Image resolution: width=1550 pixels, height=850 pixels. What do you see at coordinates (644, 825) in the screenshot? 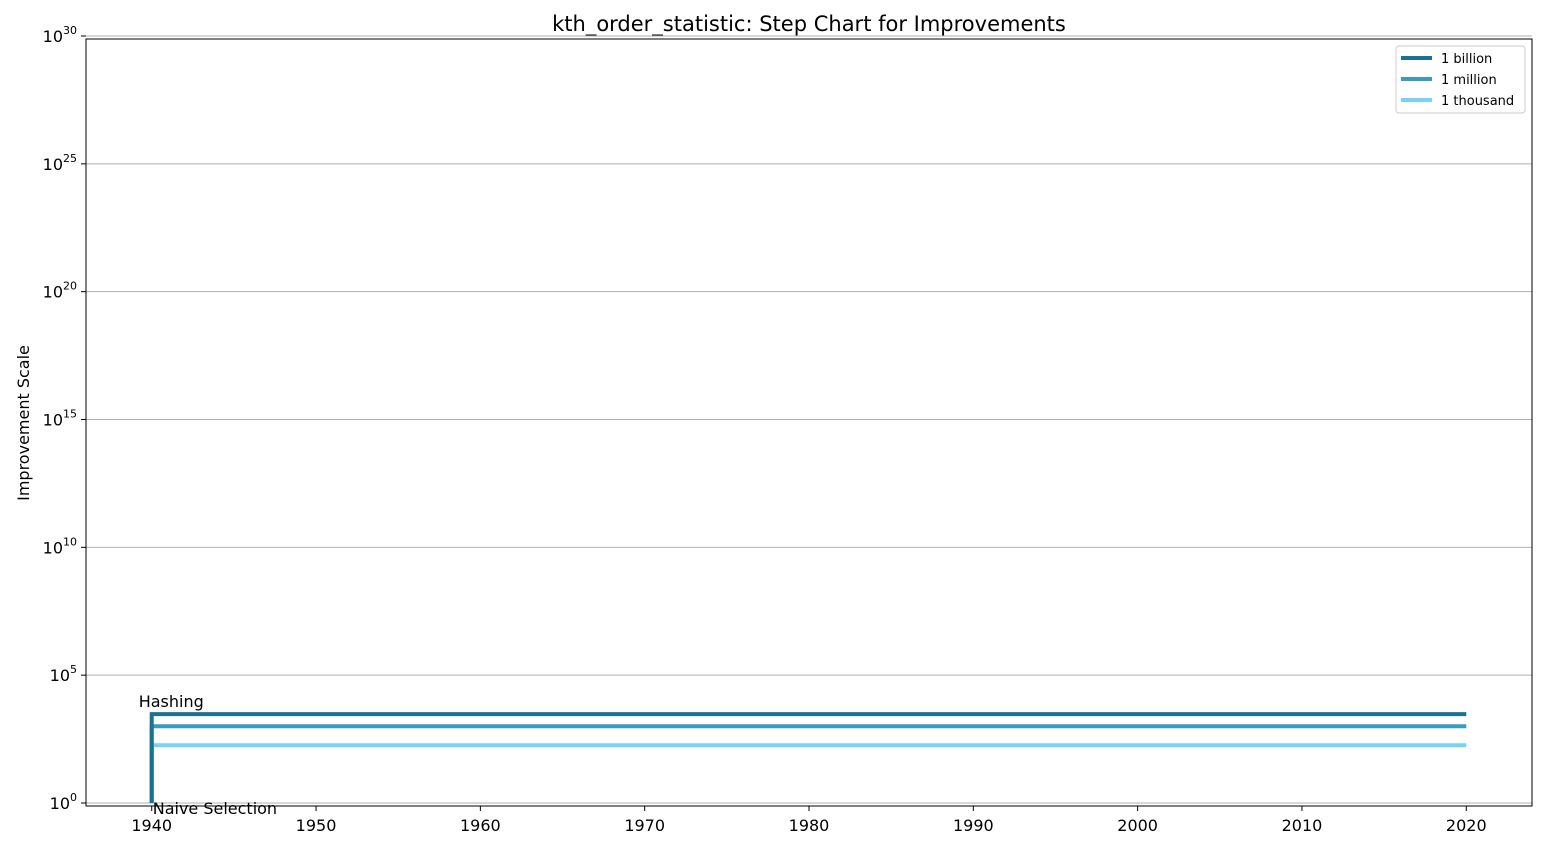
I see `x-tick-label: 1970` at bounding box center [644, 825].